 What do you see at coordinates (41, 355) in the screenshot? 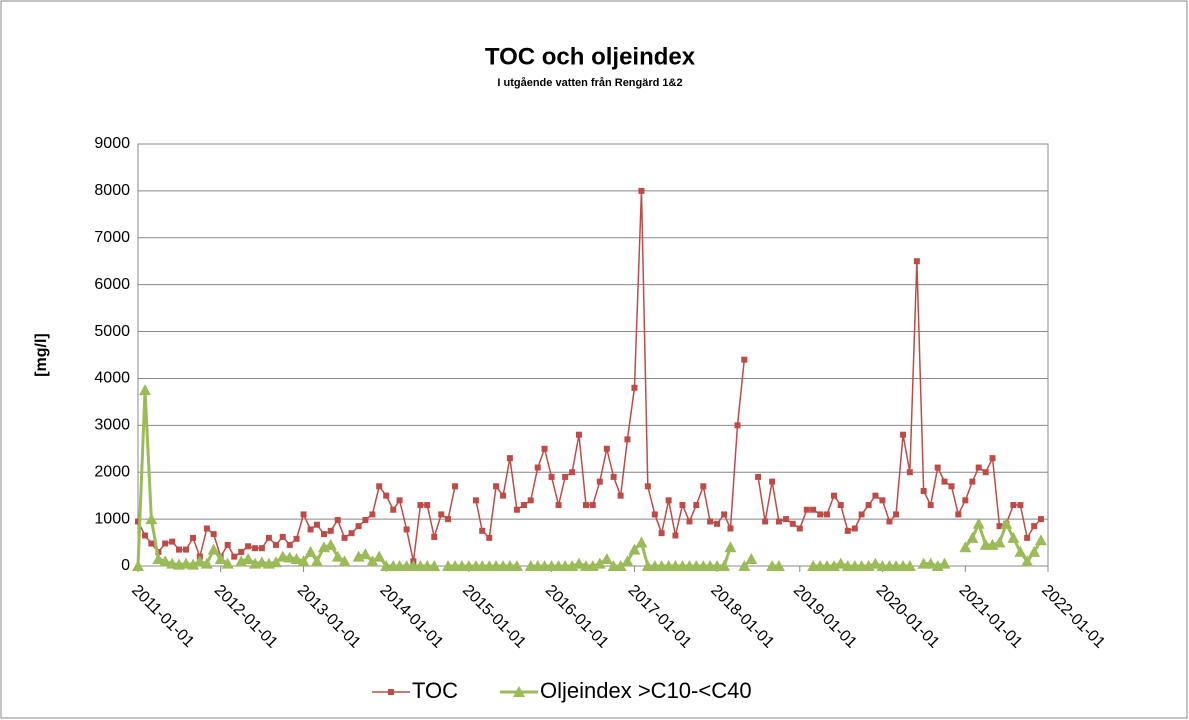
I see `y-axis-label: [mg/l]` at bounding box center [41, 355].